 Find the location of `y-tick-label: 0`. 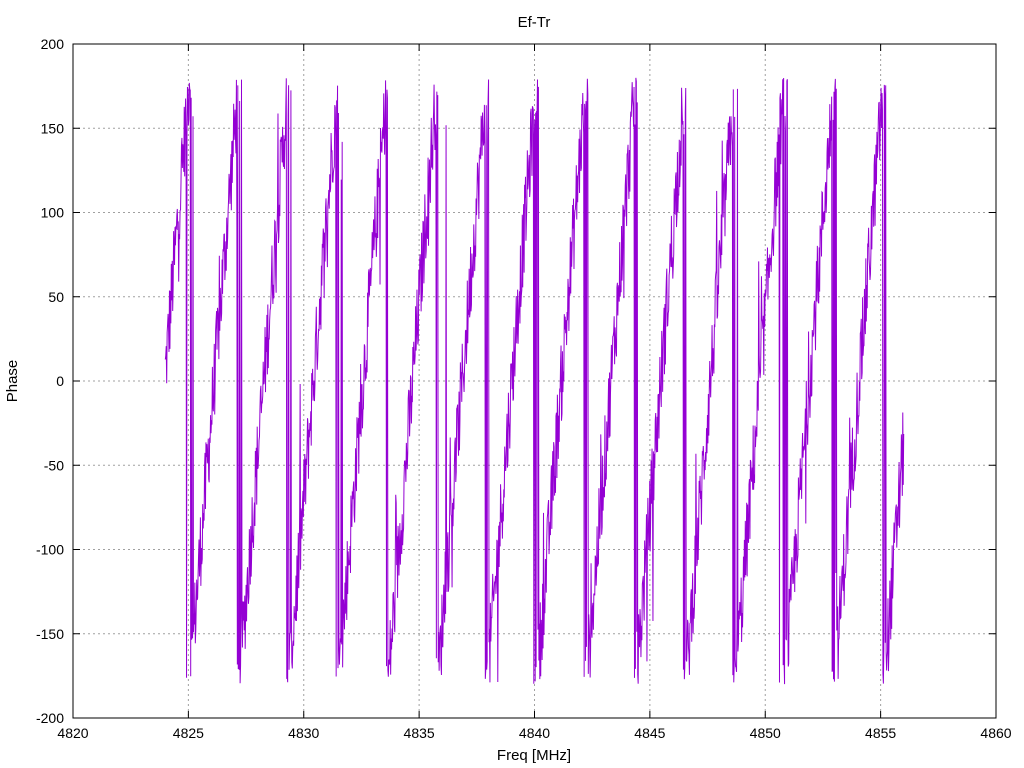

y-tick-label: 0 is located at coordinates (60, 381).